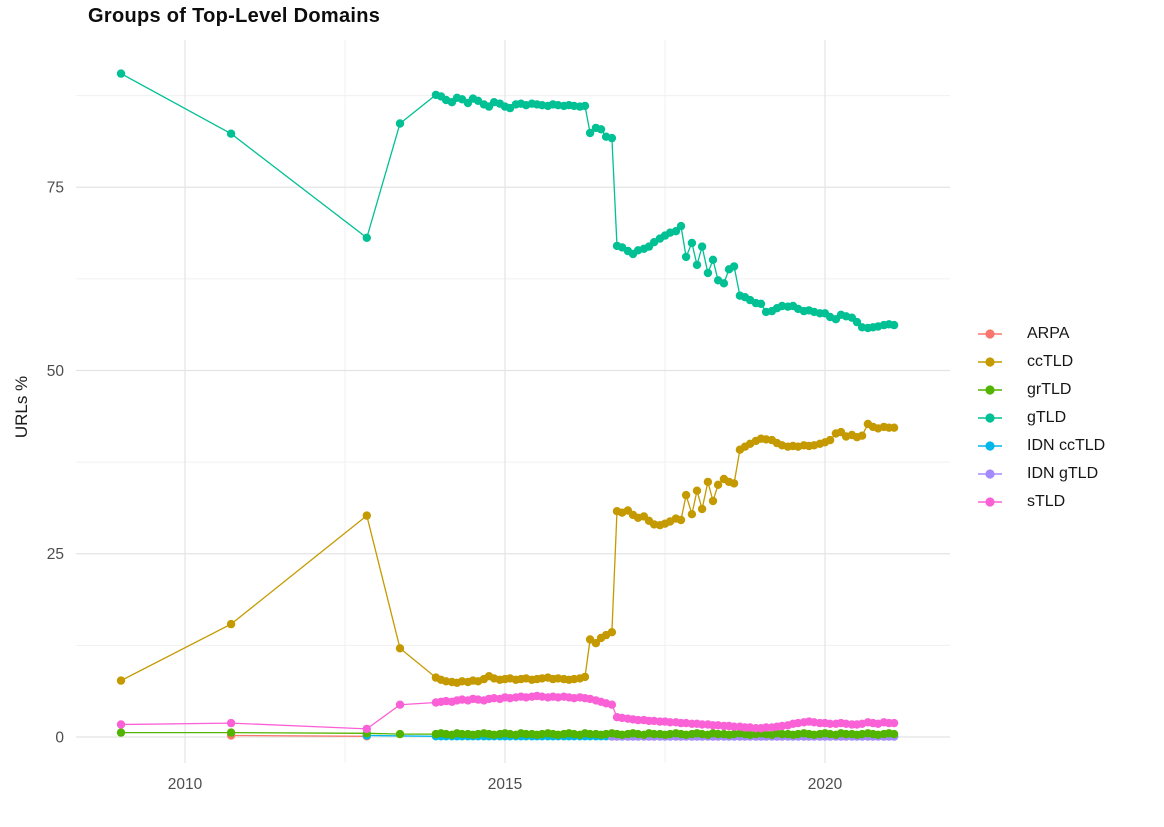 This screenshot has width=1164, height=827. I want to click on legend-item-cctld: ccTLD, so click(1041, 362).